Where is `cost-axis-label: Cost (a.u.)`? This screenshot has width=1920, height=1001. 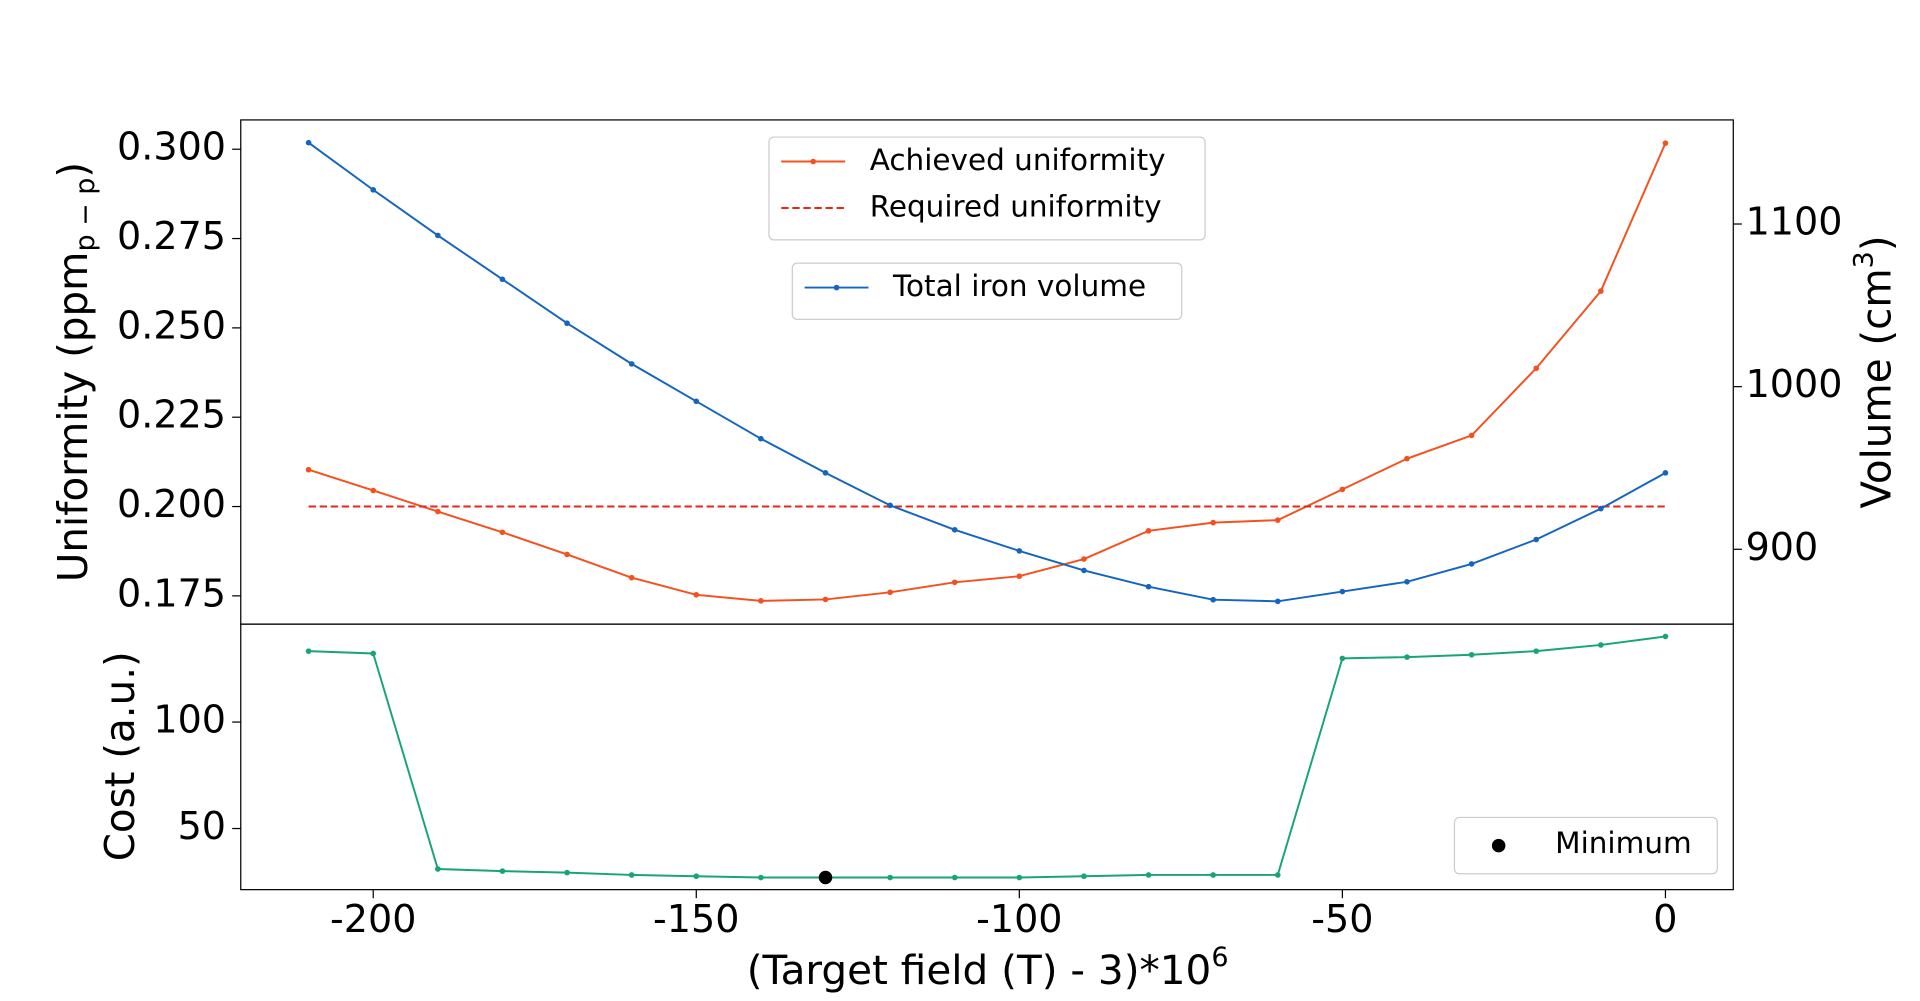 cost-axis-label: Cost (a.u.) is located at coordinates (120, 756).